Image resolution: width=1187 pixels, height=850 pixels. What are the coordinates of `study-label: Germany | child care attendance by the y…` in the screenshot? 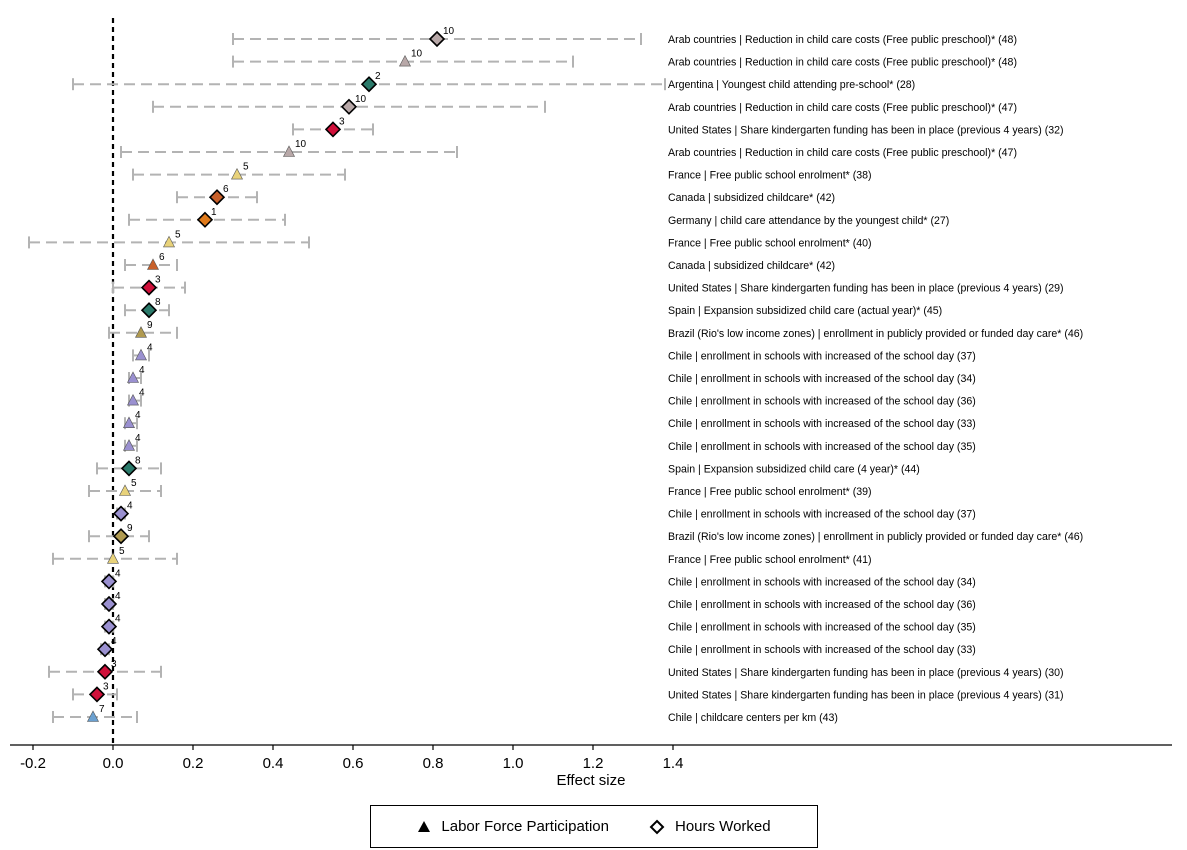 It's located at (808, 221).